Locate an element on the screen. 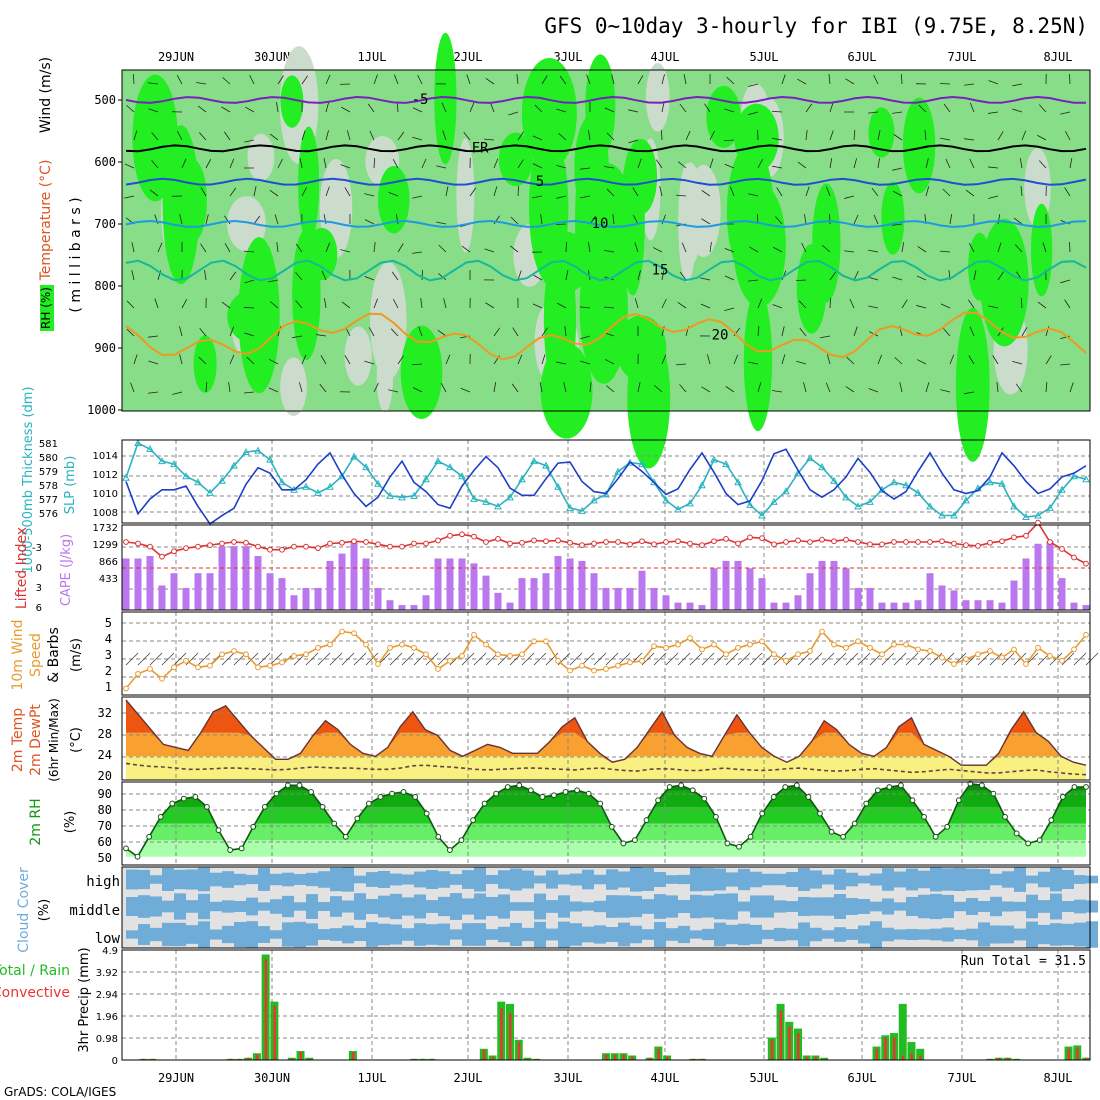 This screenshot has width=1100, height=1100. li-tick-1: 0 is located at coordinates (39, 568).